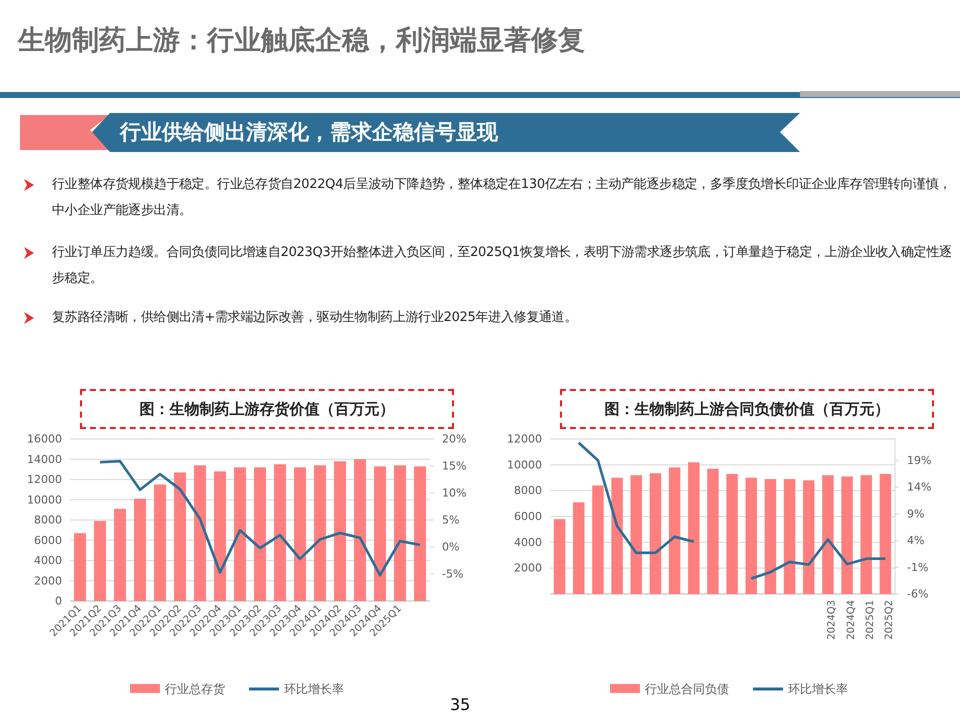  I want to click on y-tick-label: 14000, so click(44, 459).